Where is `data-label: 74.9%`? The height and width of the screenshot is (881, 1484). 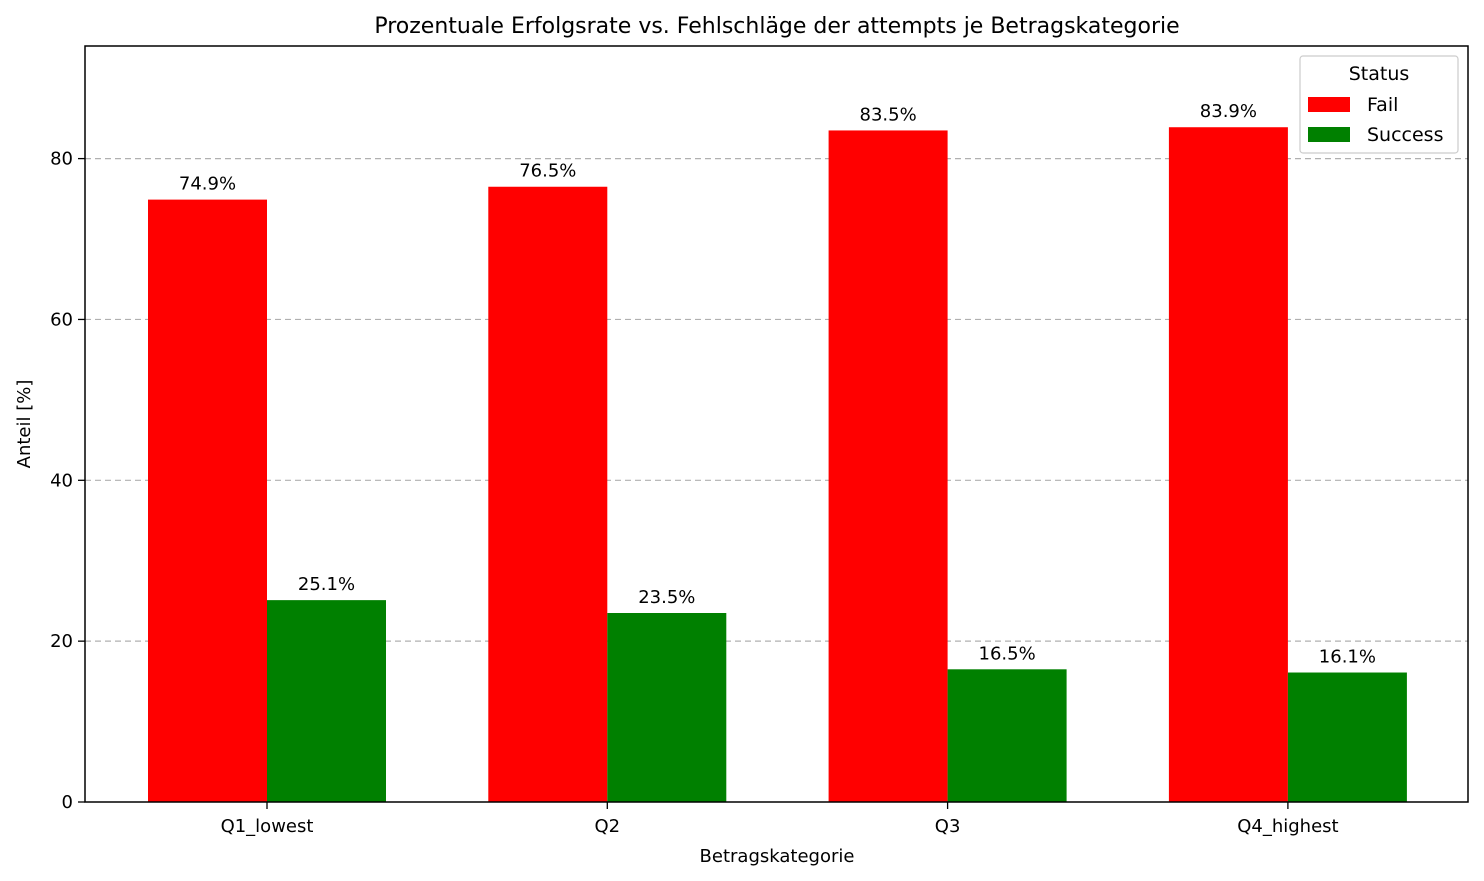
data-label: 74.9% is located at coordinates (207, 184).